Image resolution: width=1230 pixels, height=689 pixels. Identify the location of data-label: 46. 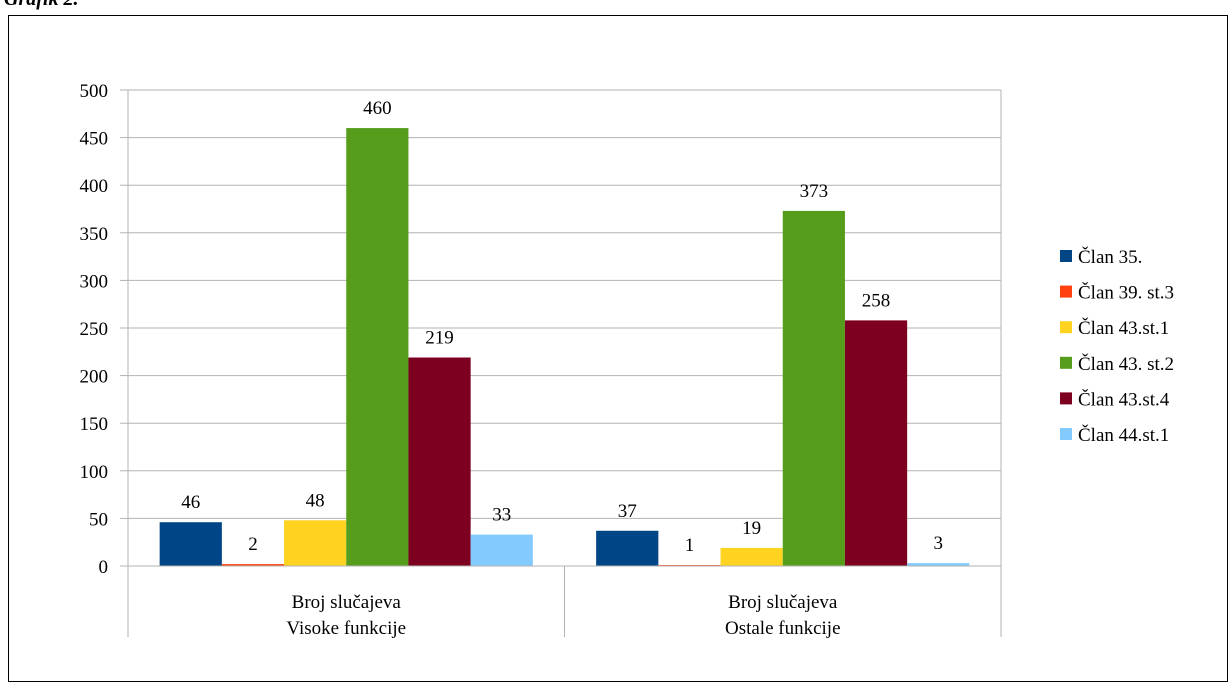
(190, 502).